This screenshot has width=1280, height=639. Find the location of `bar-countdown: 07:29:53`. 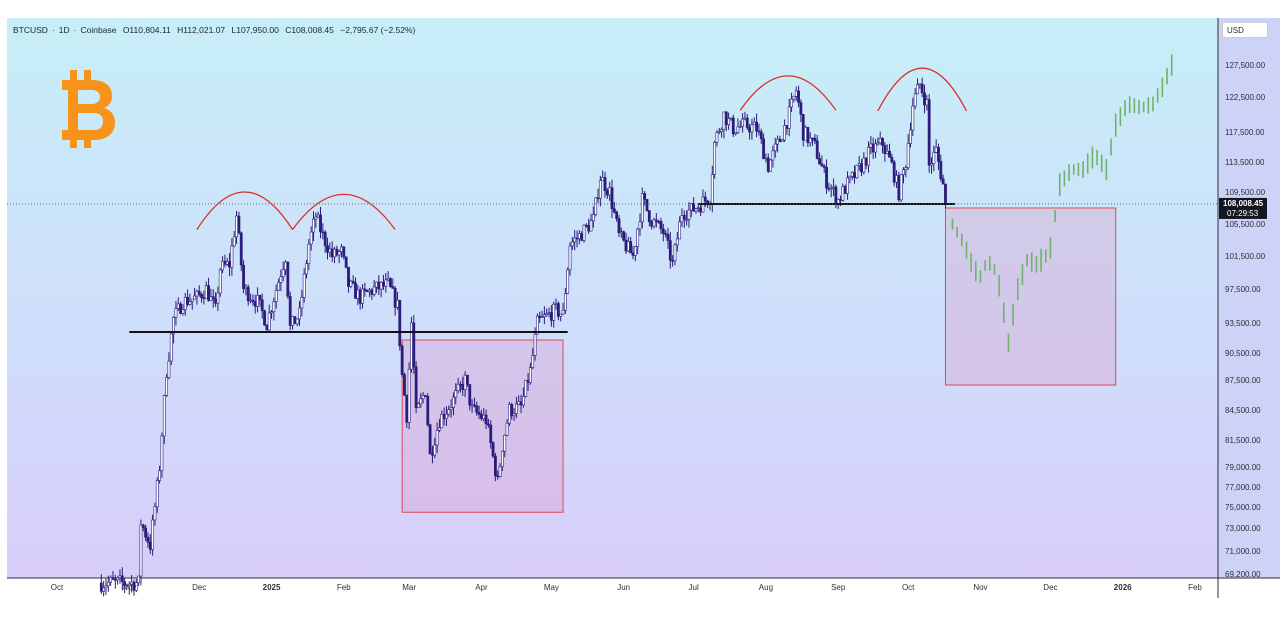

bar-countdown: 07:29:53 is located at coordinates (1243, 213).